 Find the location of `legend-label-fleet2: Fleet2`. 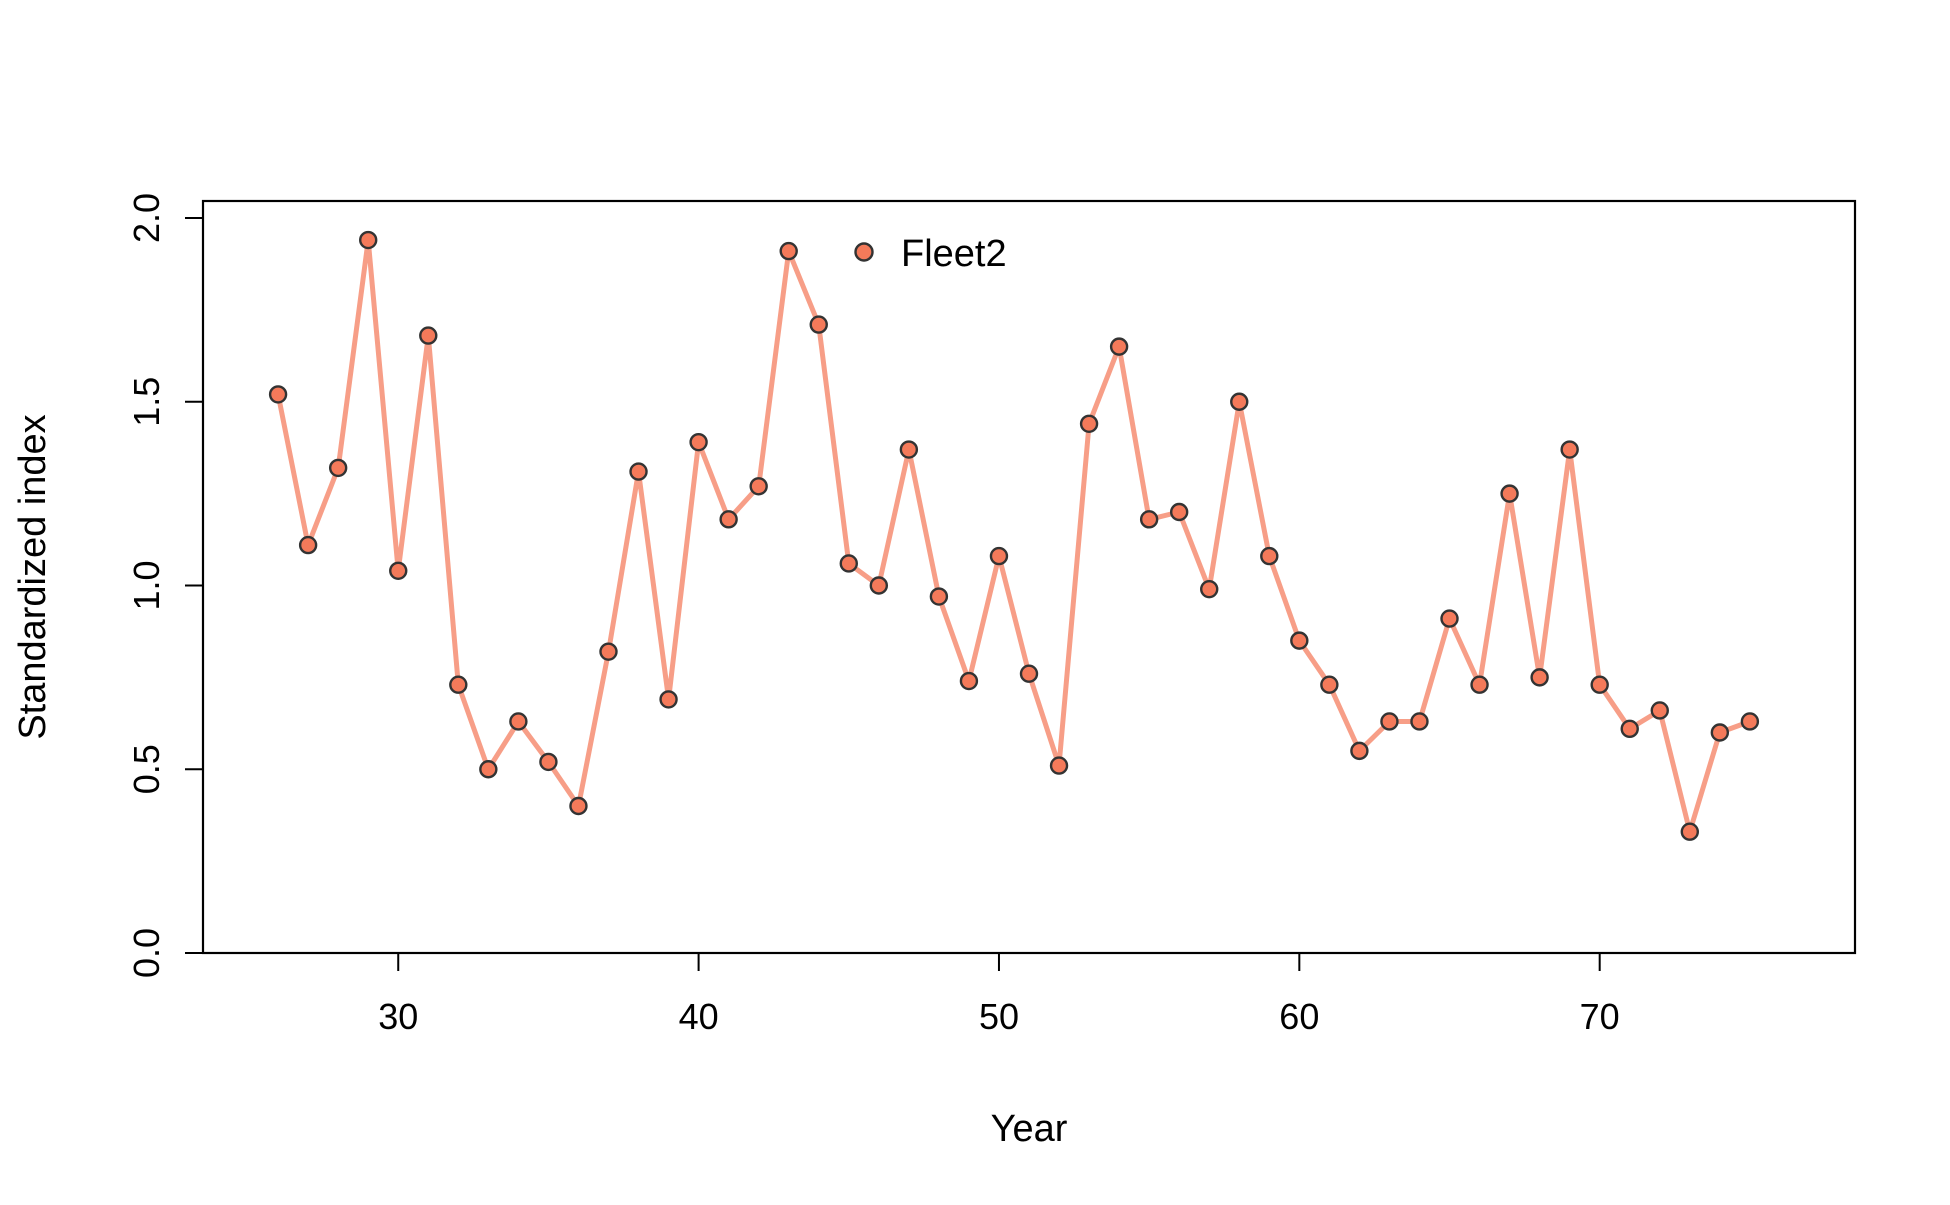

legend-label-fleet2: Fleet2 is located at coordinates (954, 254).